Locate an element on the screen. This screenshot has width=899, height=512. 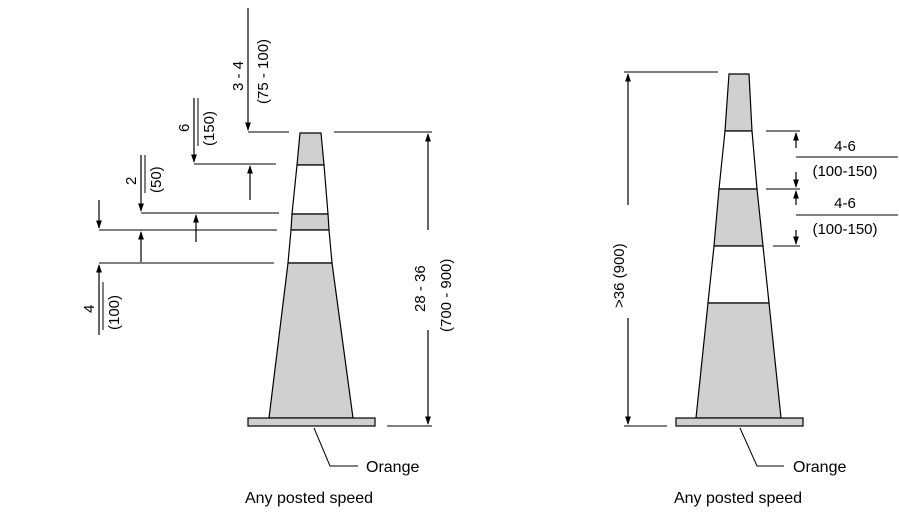
right-cone-band-top is located at coordinates (738, 102).